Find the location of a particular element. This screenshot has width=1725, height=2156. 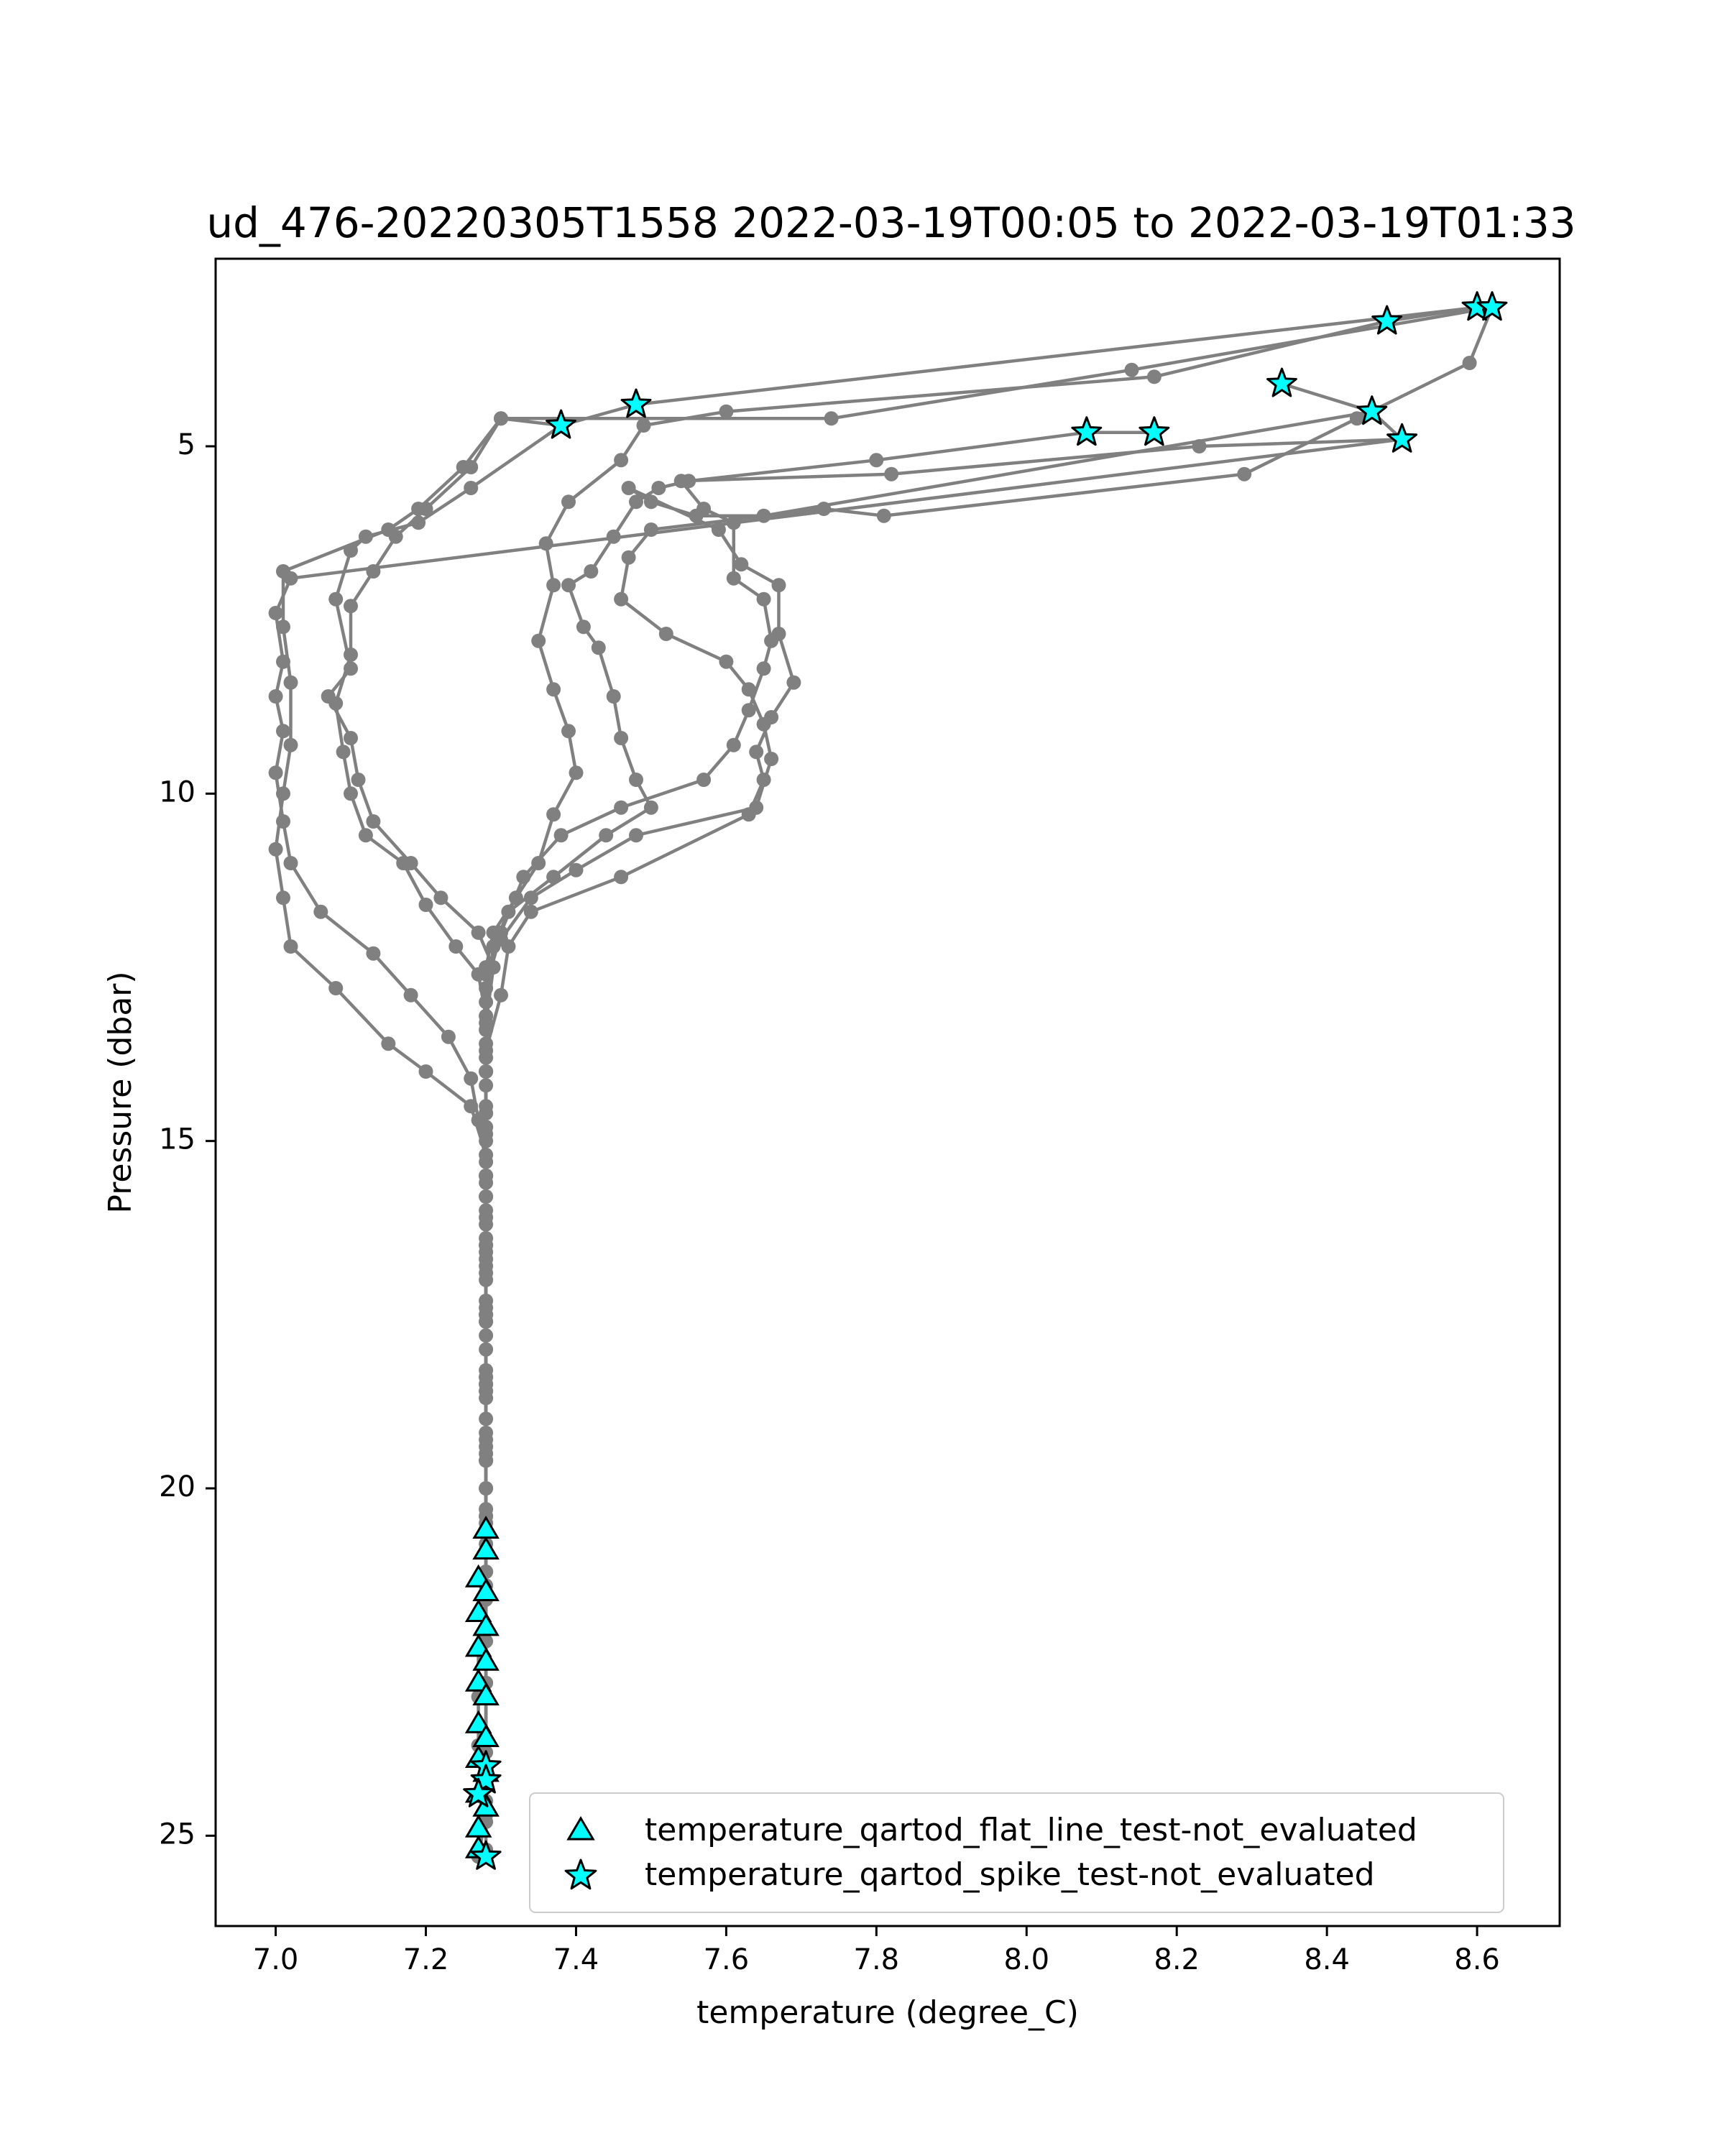

x-tick-label: 8.4 is located at coordinates (1327, 1959).